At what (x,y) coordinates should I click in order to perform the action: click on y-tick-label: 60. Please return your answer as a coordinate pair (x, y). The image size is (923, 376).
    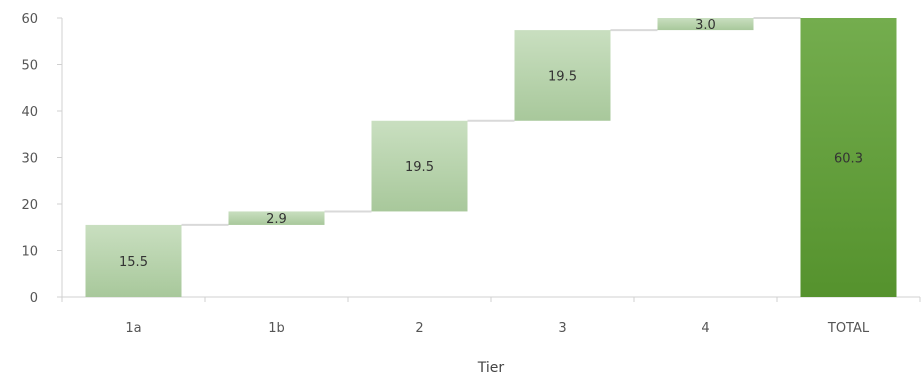
    Looking at the image, I should click on (29, 19).